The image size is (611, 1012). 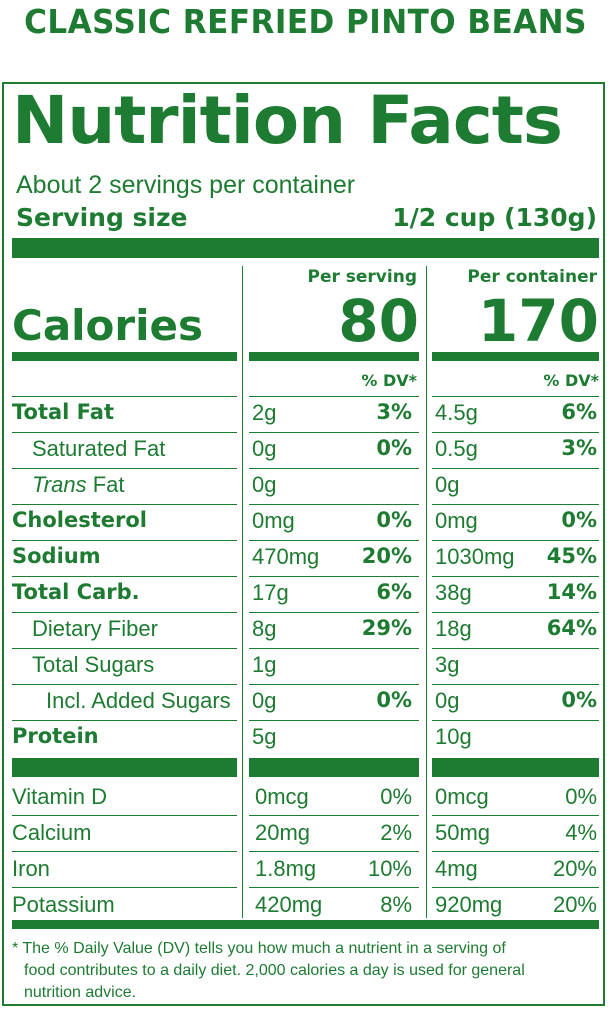 What do you see at coordinates (282, 796) in the screenshot?
I see `vitamin-serving-amount: 0mcg` at bounding box center [282, 796].